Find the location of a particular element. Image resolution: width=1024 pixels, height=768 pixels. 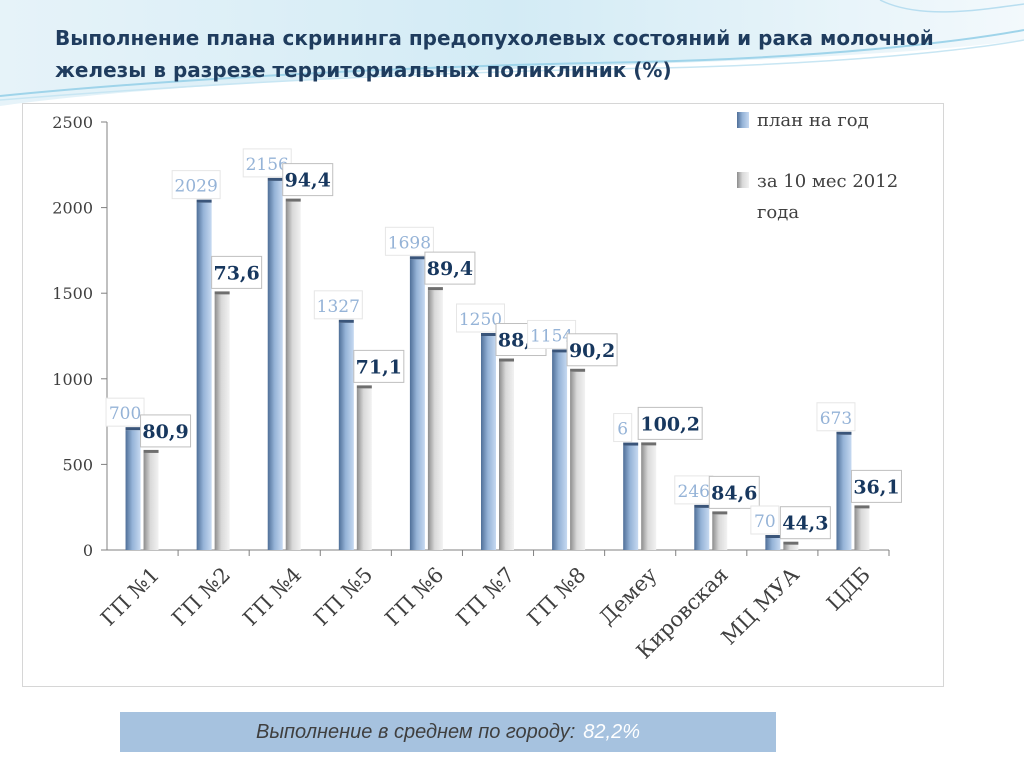

category-label: Демеу is located at coordinates (628, 595).